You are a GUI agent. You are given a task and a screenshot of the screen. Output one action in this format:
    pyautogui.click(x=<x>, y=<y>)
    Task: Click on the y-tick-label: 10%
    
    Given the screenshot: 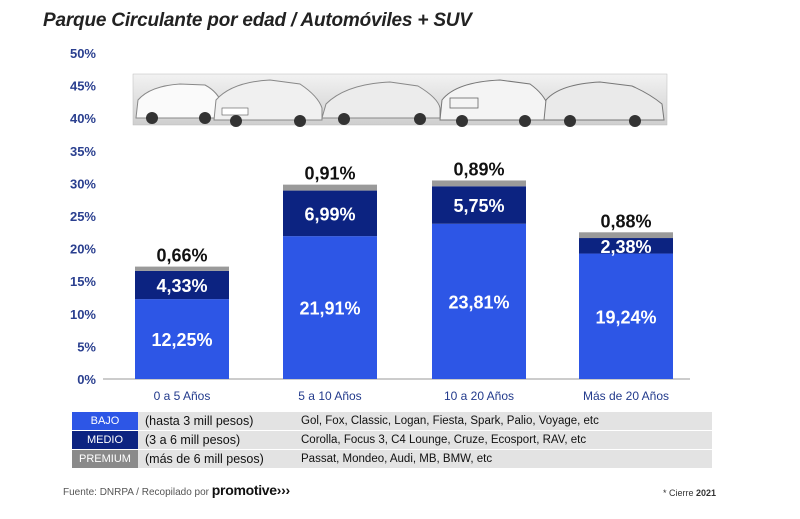 What is the action you would take?
    pyautogui.click(x=83, y=314)
    